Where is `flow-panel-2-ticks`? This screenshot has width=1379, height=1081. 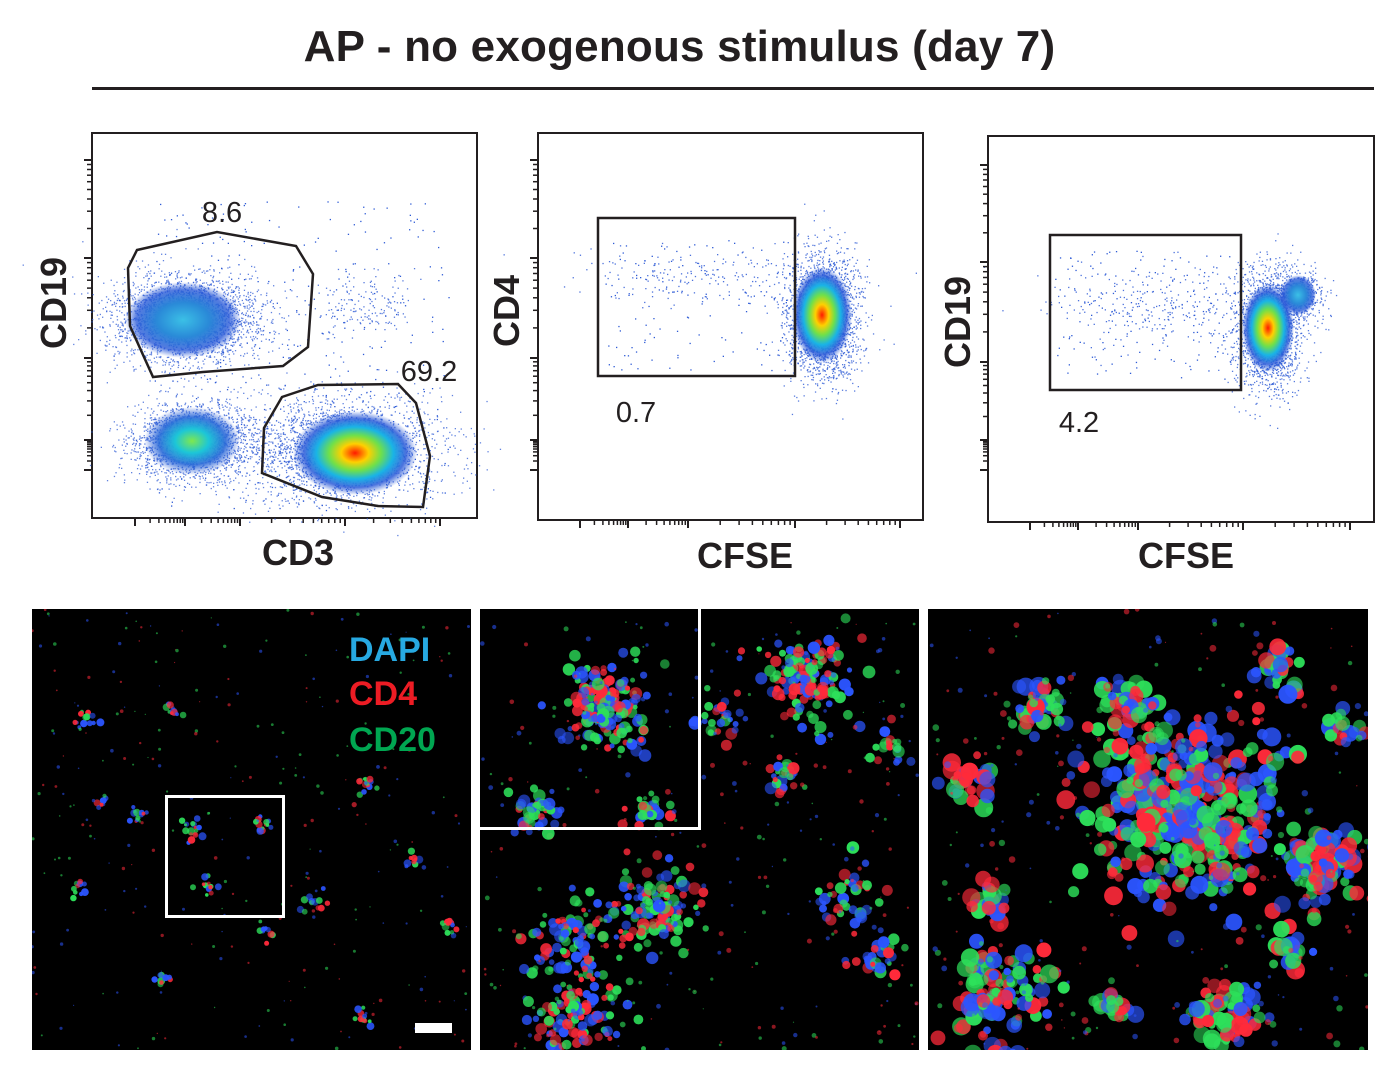 flow-panel-2-ticks is located at coordinates (715, 343).